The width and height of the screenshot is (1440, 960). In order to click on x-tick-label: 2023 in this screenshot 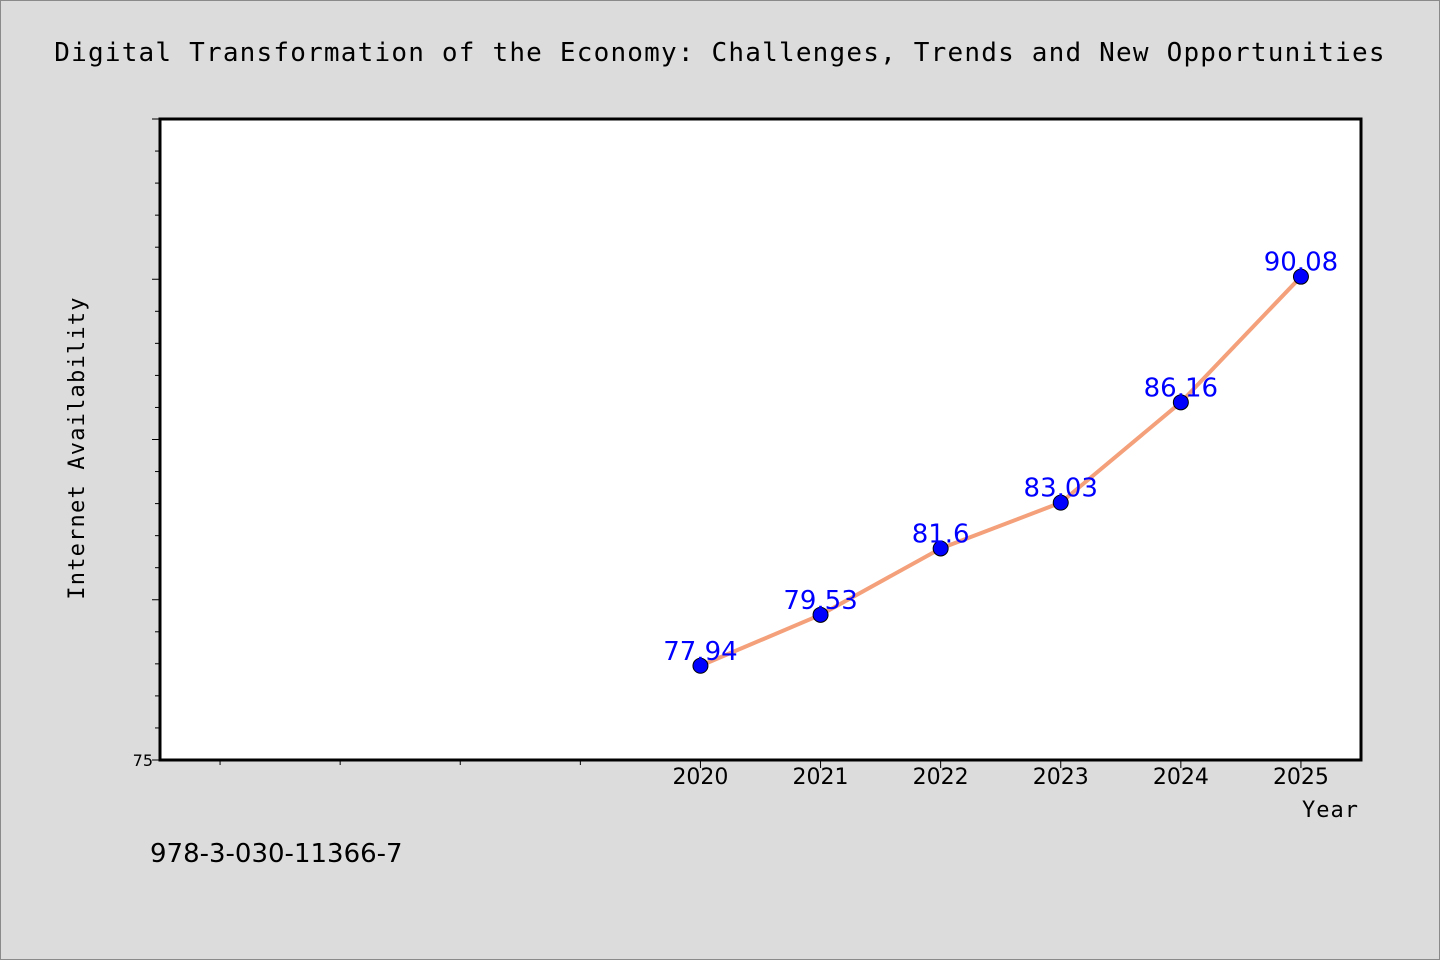, I will do `click(1061, 777)`.